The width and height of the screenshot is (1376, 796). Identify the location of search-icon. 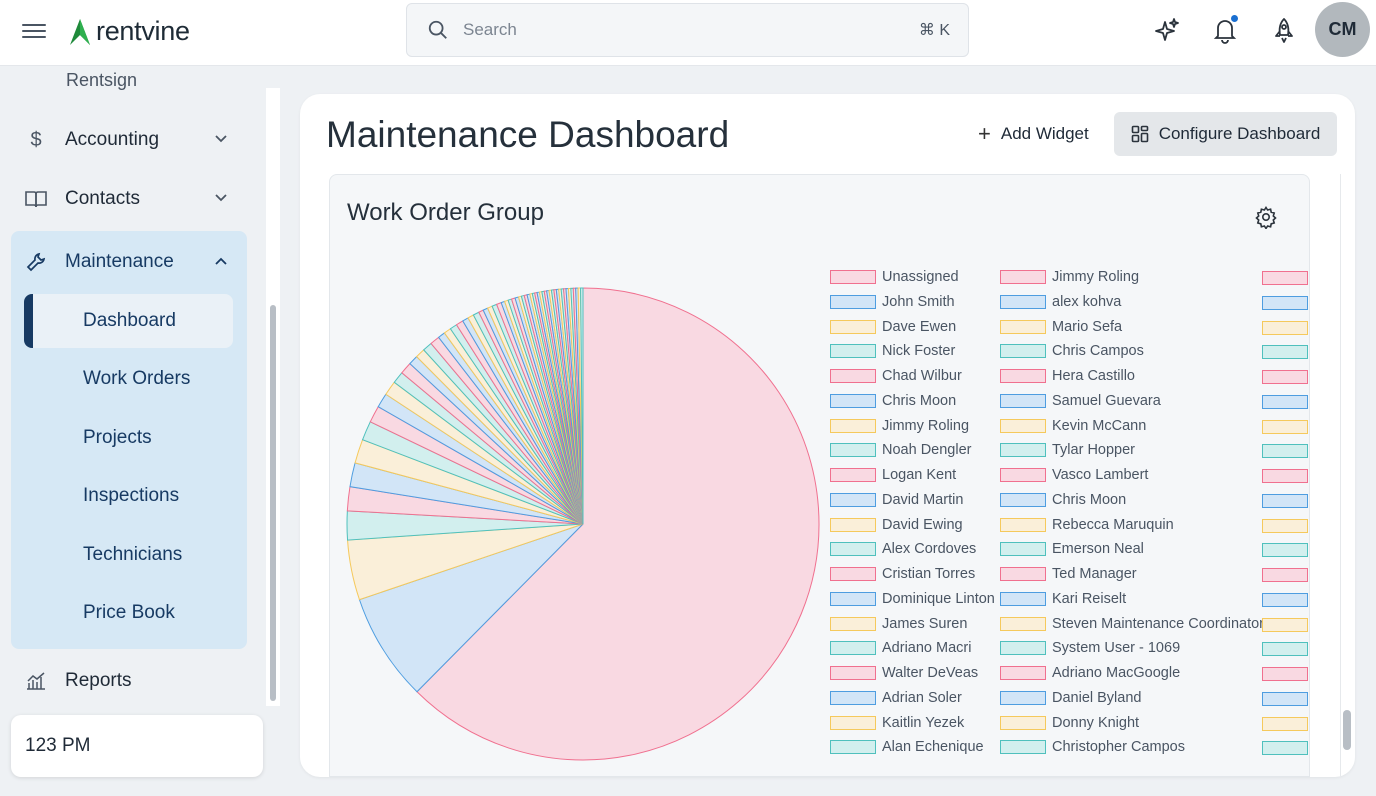
(437, 29).